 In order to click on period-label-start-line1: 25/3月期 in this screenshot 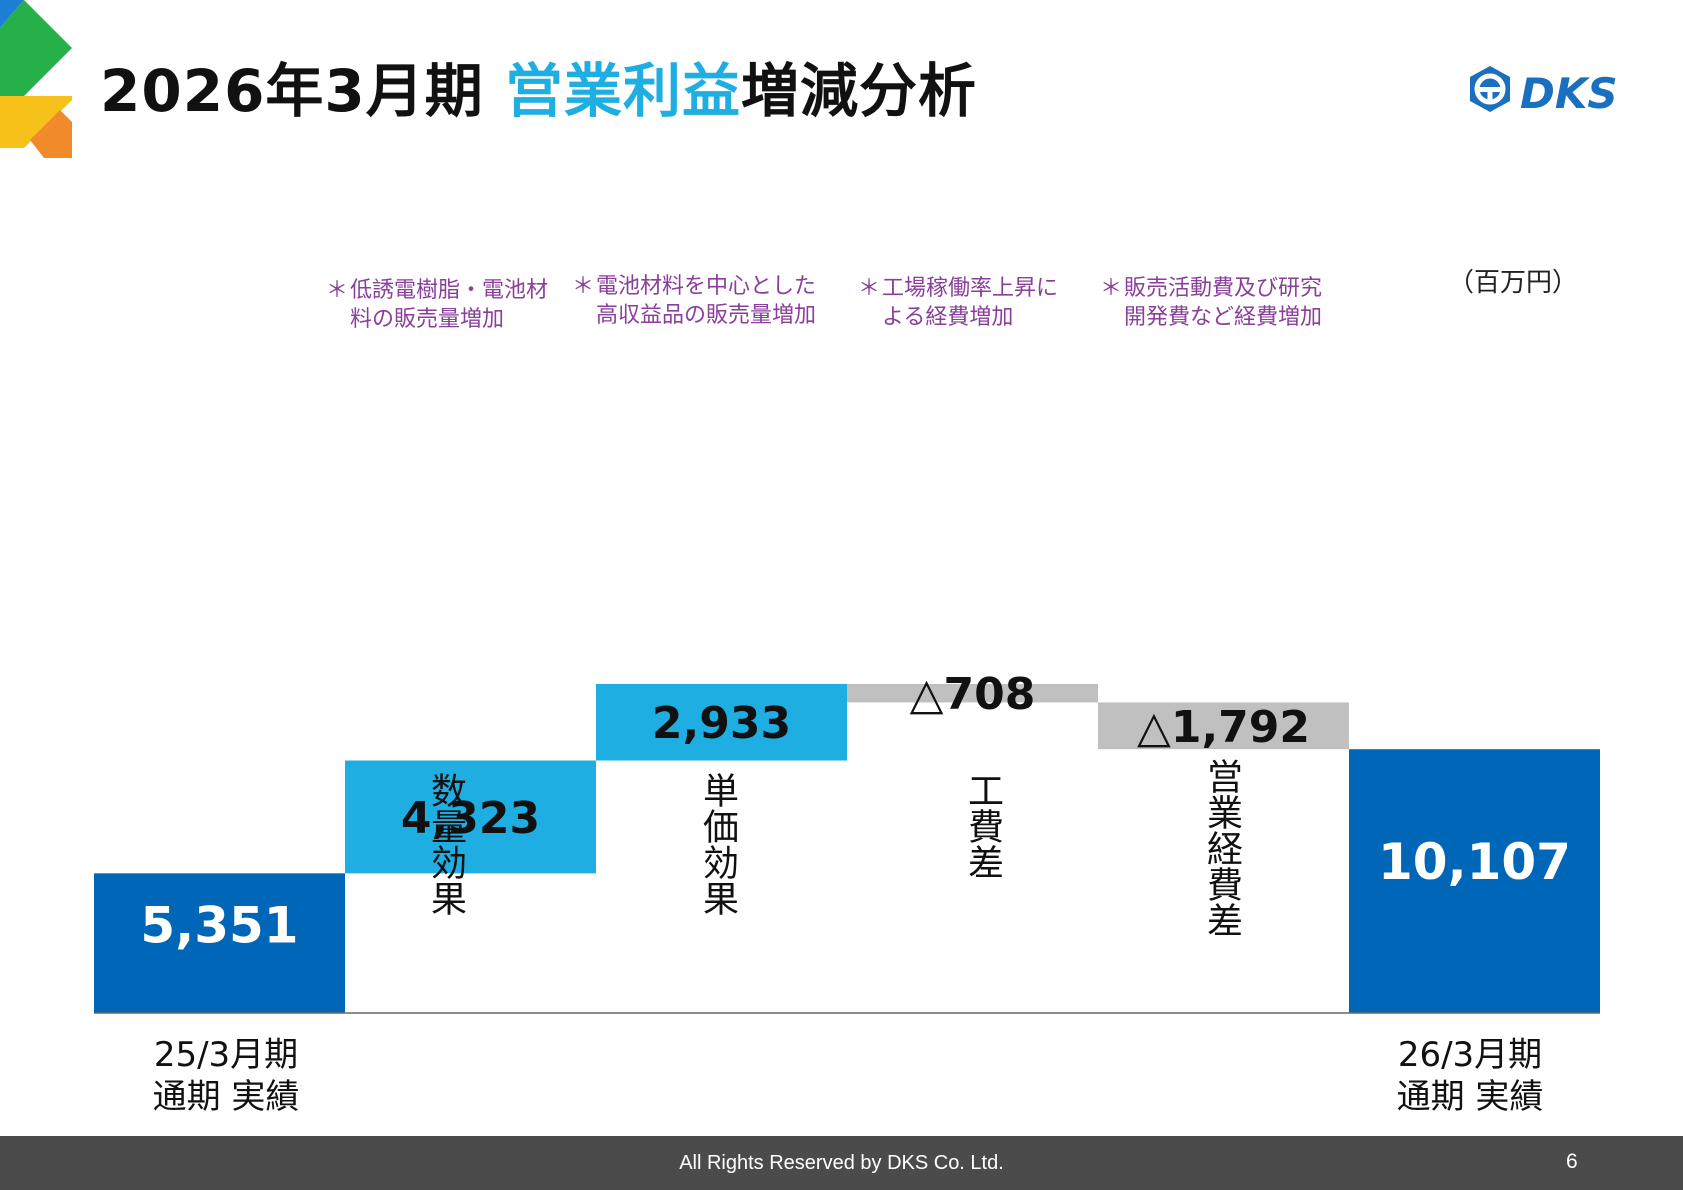, I will do `click(226, 1055)`.